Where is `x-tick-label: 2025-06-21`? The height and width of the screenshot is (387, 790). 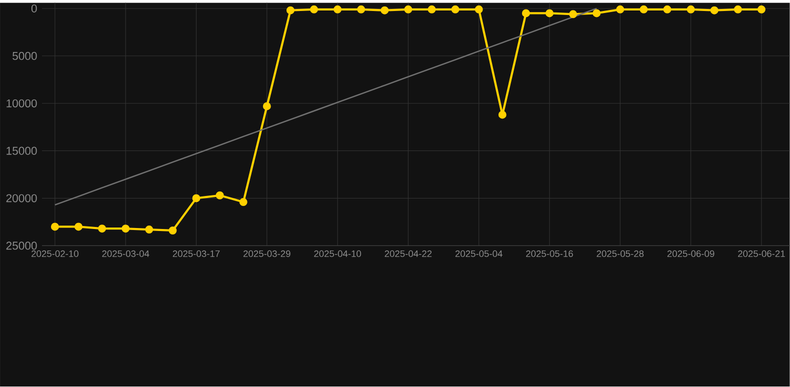
x-tick-label: 2025-06-21 is located at coordinates (761, 254).